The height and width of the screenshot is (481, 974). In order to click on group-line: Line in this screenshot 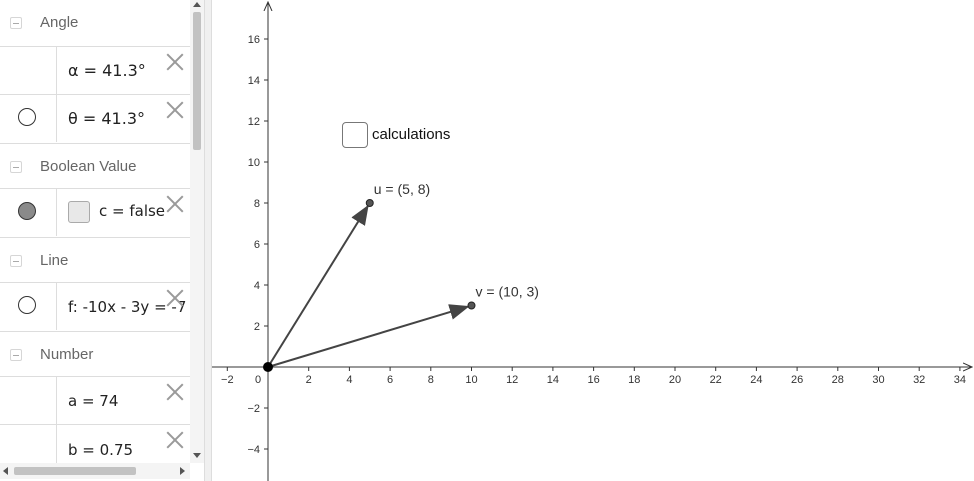, I will do `click(95, 260)`.